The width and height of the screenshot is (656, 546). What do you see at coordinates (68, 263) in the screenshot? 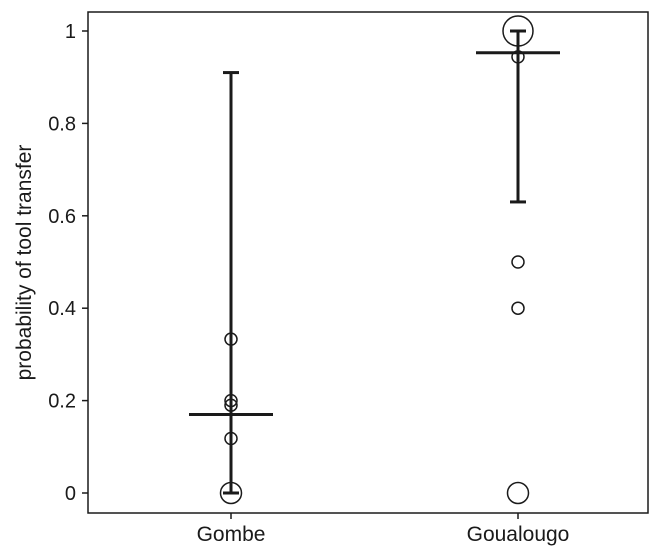
I see `y-axis: 0 0.2 0.4 0.6 0.8 1` at bounding box center [68, 263].